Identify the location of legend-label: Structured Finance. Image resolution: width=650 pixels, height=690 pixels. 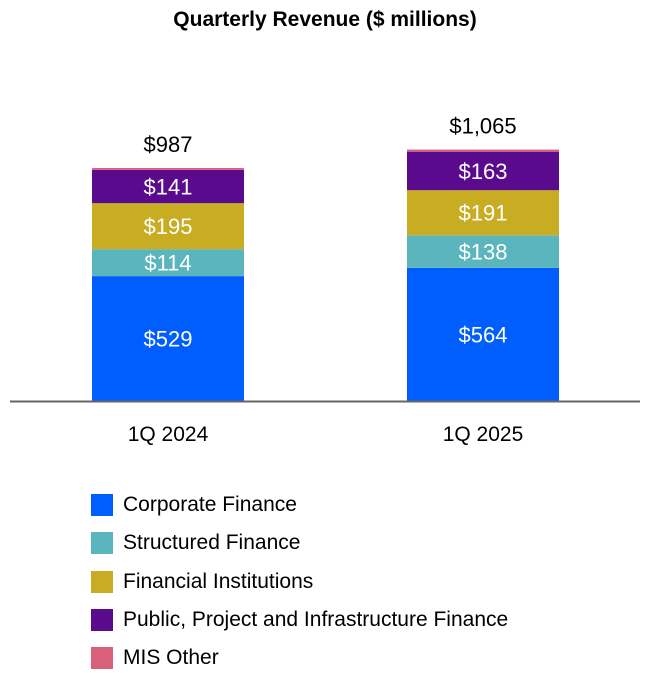
(212, 543).